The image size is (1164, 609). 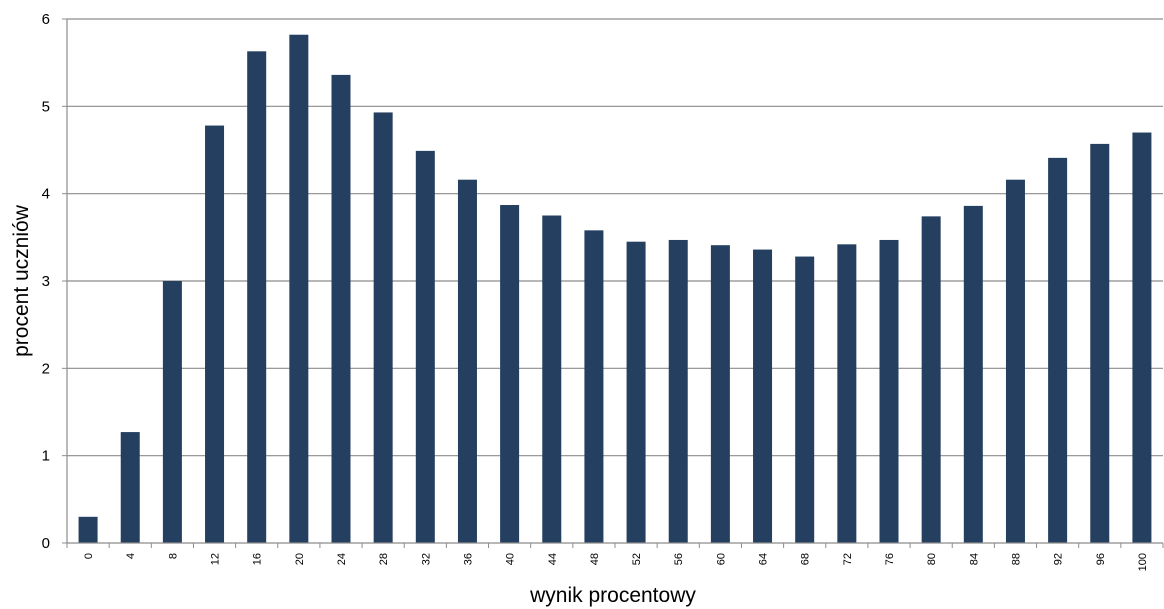 What do you see at coordinates (1101, 559) in the screenshot?
I see `x-tick-label: 96` at bounding box center [1101, 559].